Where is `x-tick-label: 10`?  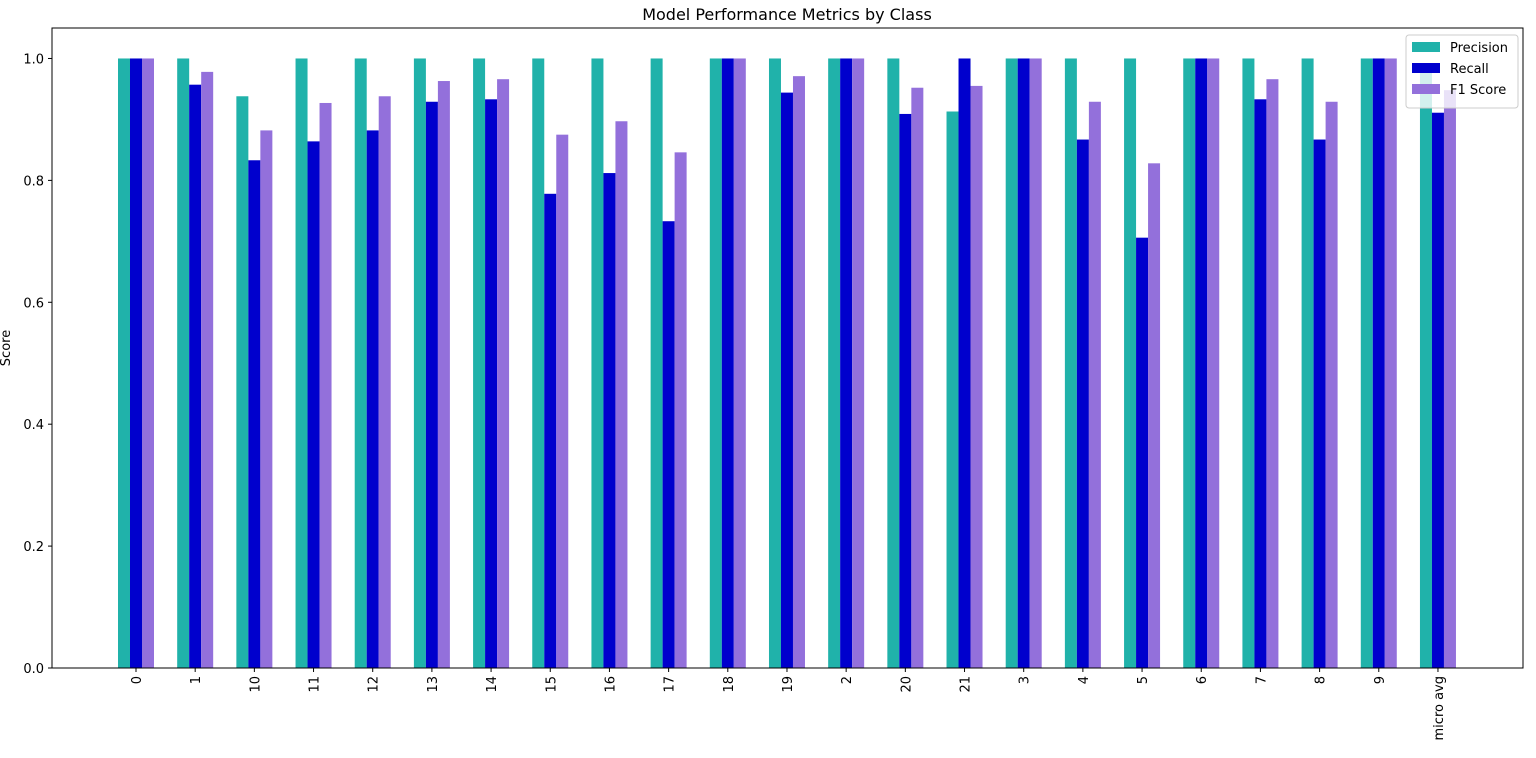
x-tick-label: 10 is located at coordinates (255, 684).